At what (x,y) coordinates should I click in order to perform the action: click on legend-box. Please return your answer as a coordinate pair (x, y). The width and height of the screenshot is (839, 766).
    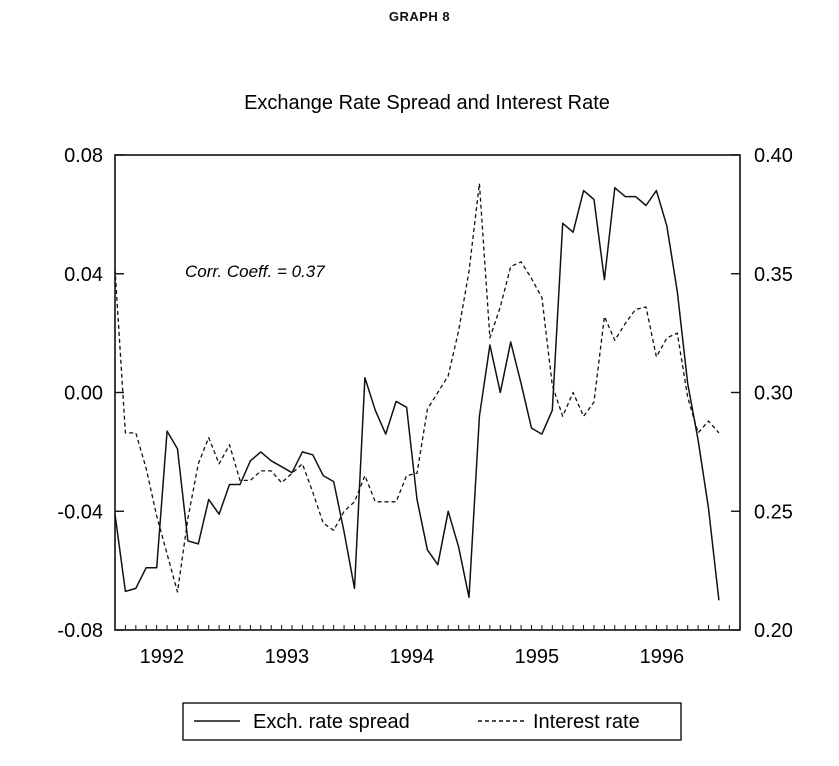
    Looking at the image, I should click on (432, 721).